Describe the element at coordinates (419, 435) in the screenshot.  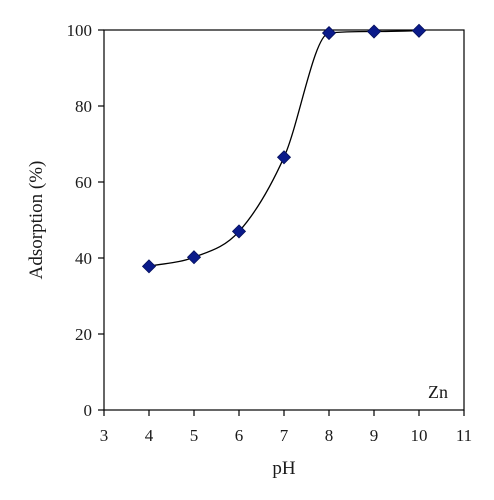
I see `x-tick-label: 10` at that location.